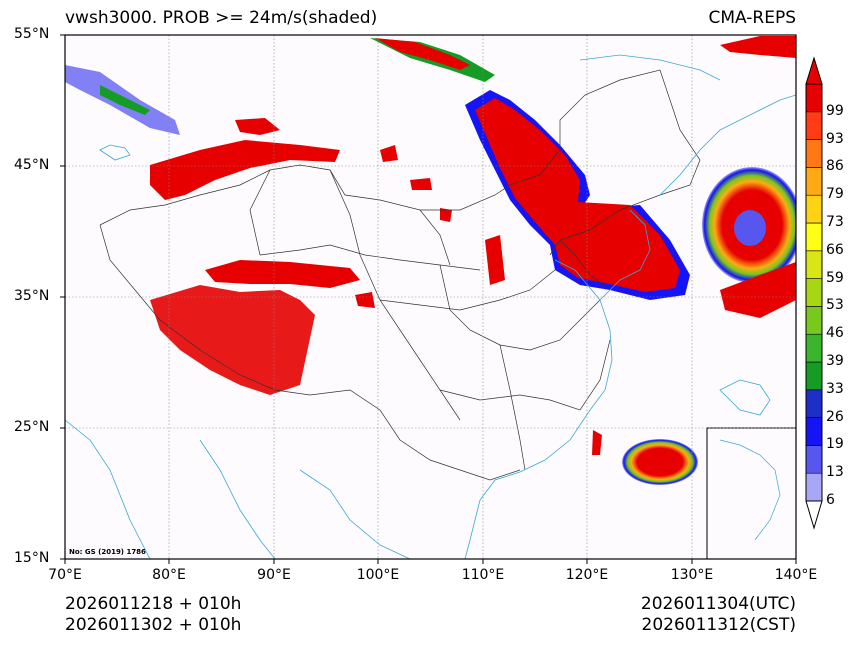 The image size is (860, 647). I want to click on model-name: CMA-REPS, so click(752, 18).